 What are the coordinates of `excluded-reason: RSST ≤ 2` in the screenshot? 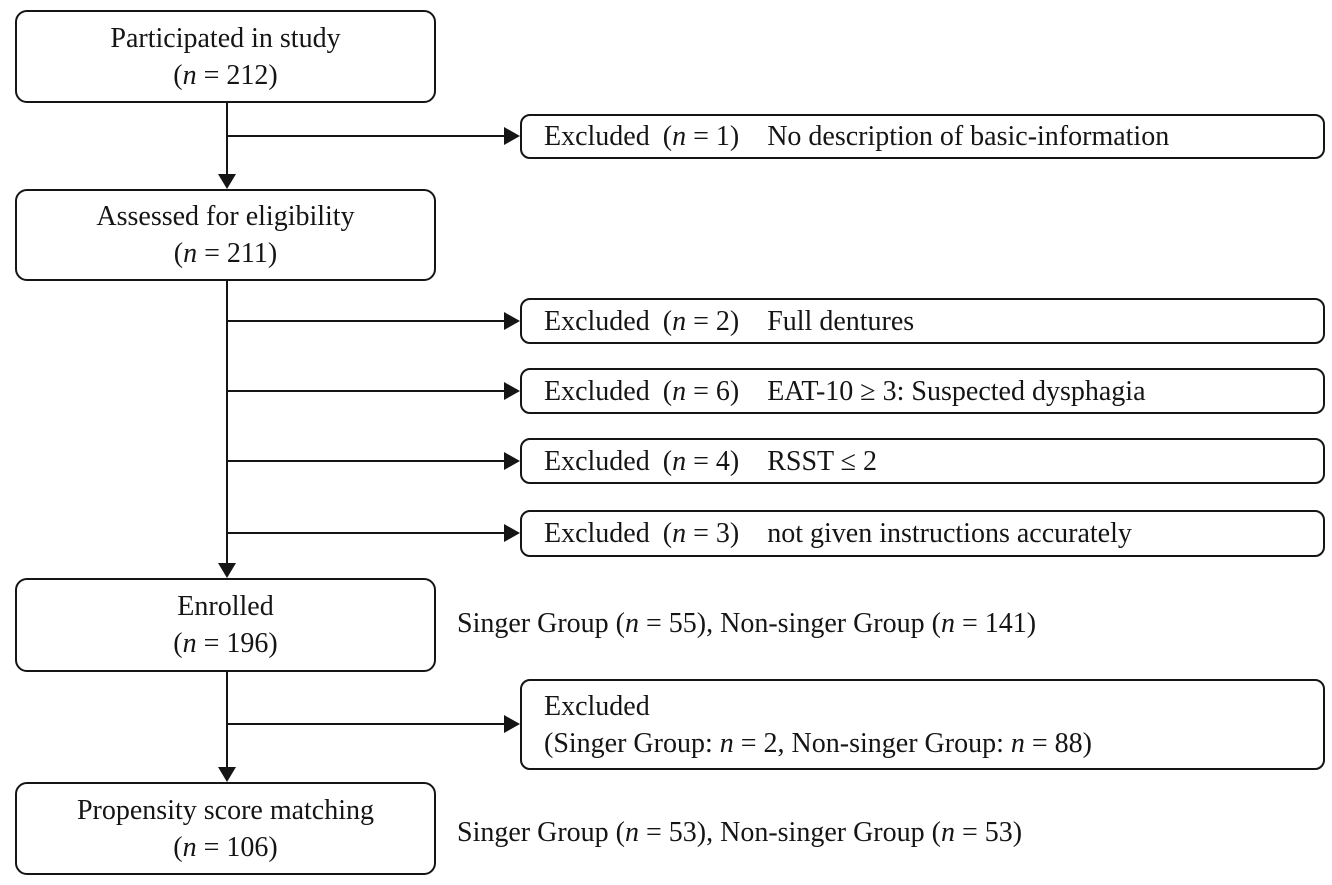 It's located at (822, 461).